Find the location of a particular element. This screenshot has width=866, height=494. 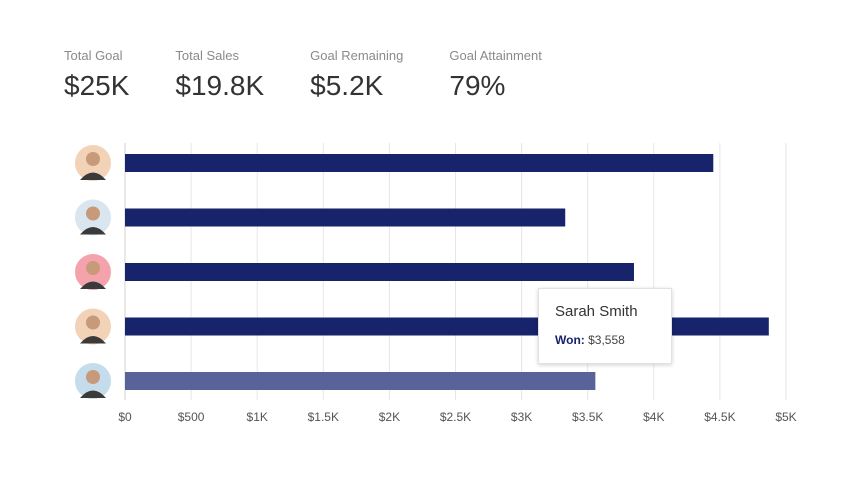

kpi-label: Total Goal is located at coordinates (93, 55).